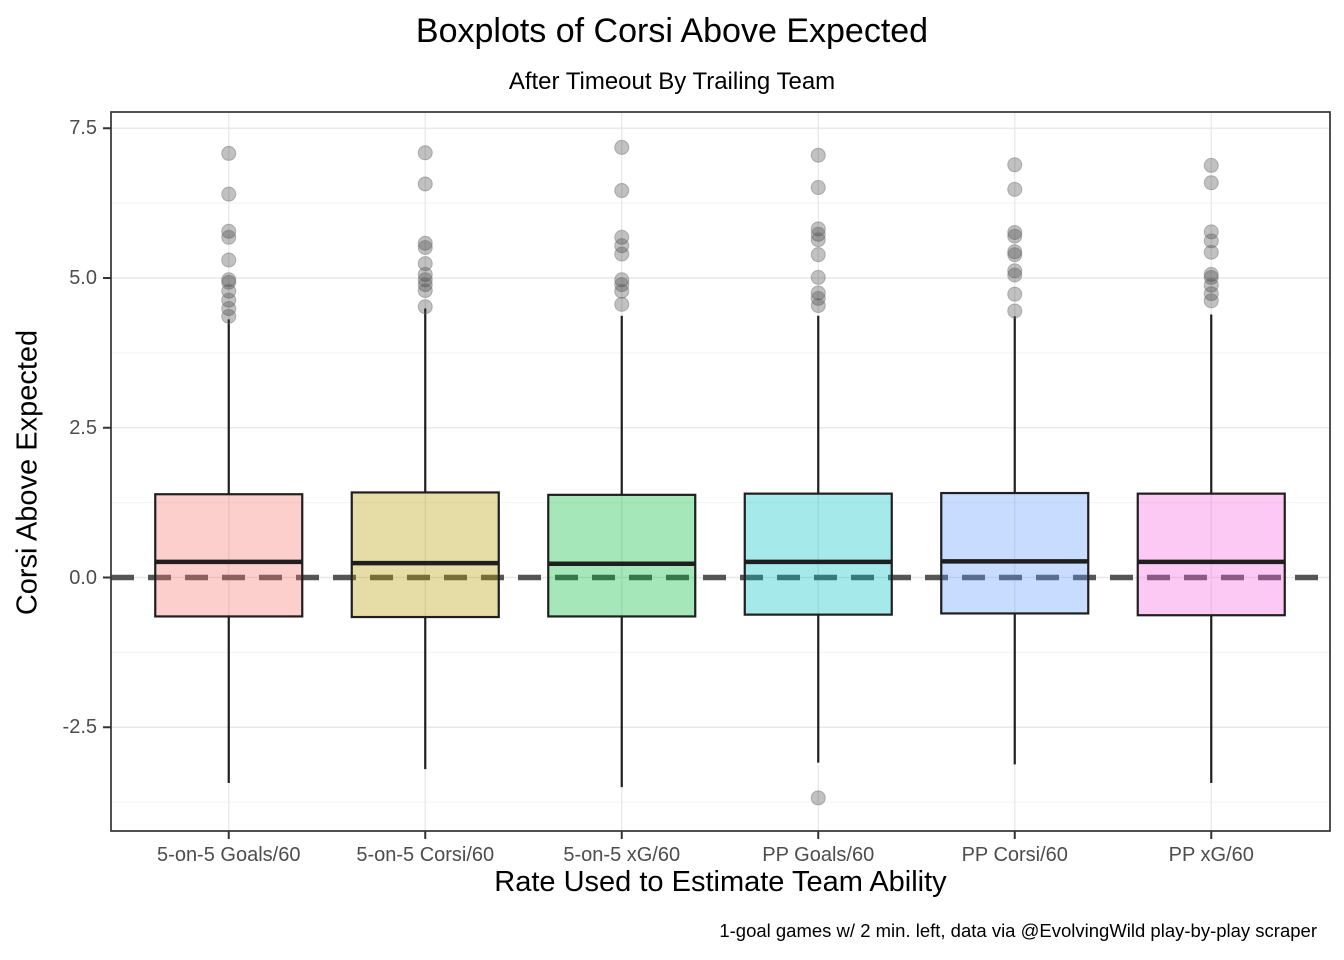 Image resolution: width=1344 pixels, height=960 pixels. I want to click on y-tick-label: 0.0, so click(83, 577).